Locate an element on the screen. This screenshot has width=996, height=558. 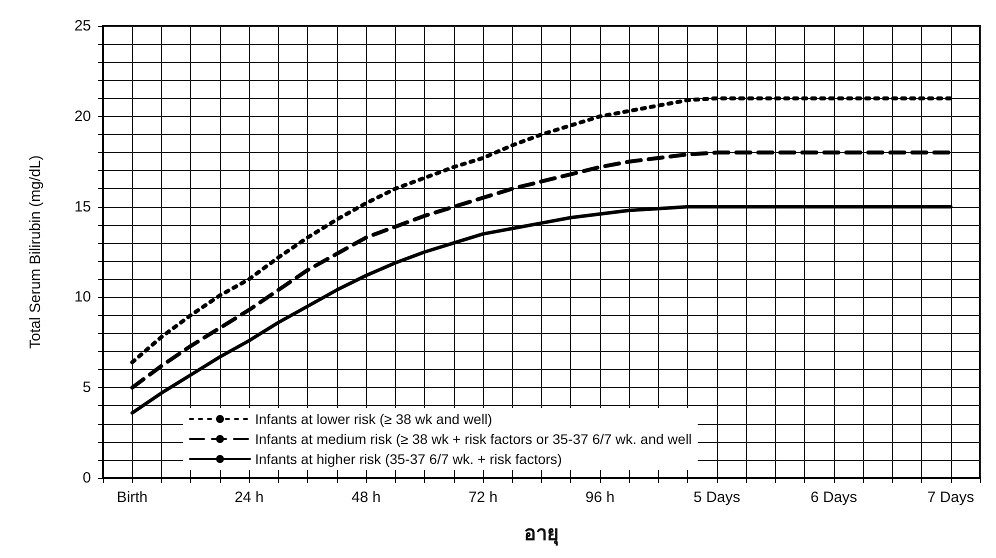
x-tick-label: 48 h is located at coordinates (366, 497).